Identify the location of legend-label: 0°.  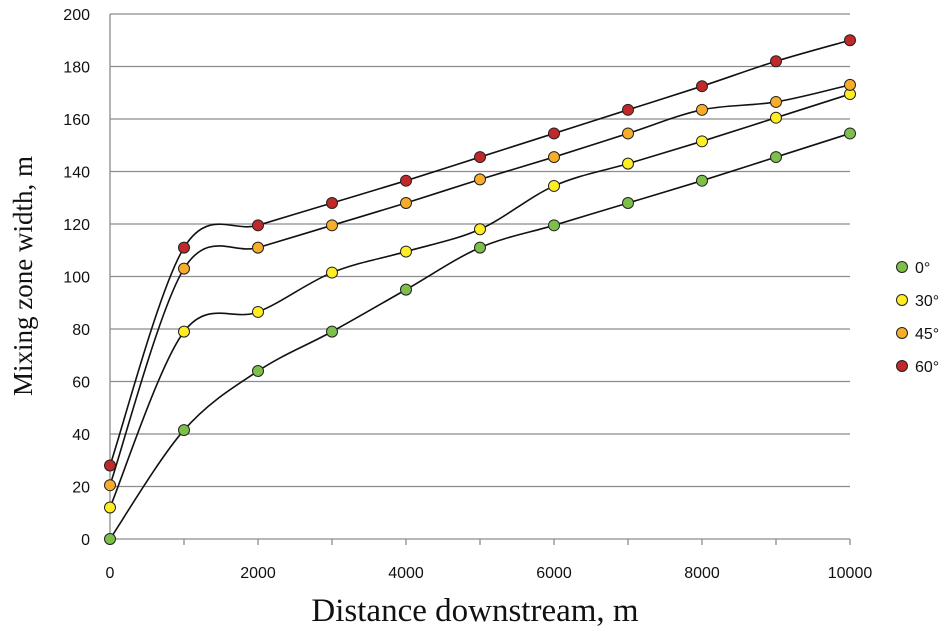
(922, 268).